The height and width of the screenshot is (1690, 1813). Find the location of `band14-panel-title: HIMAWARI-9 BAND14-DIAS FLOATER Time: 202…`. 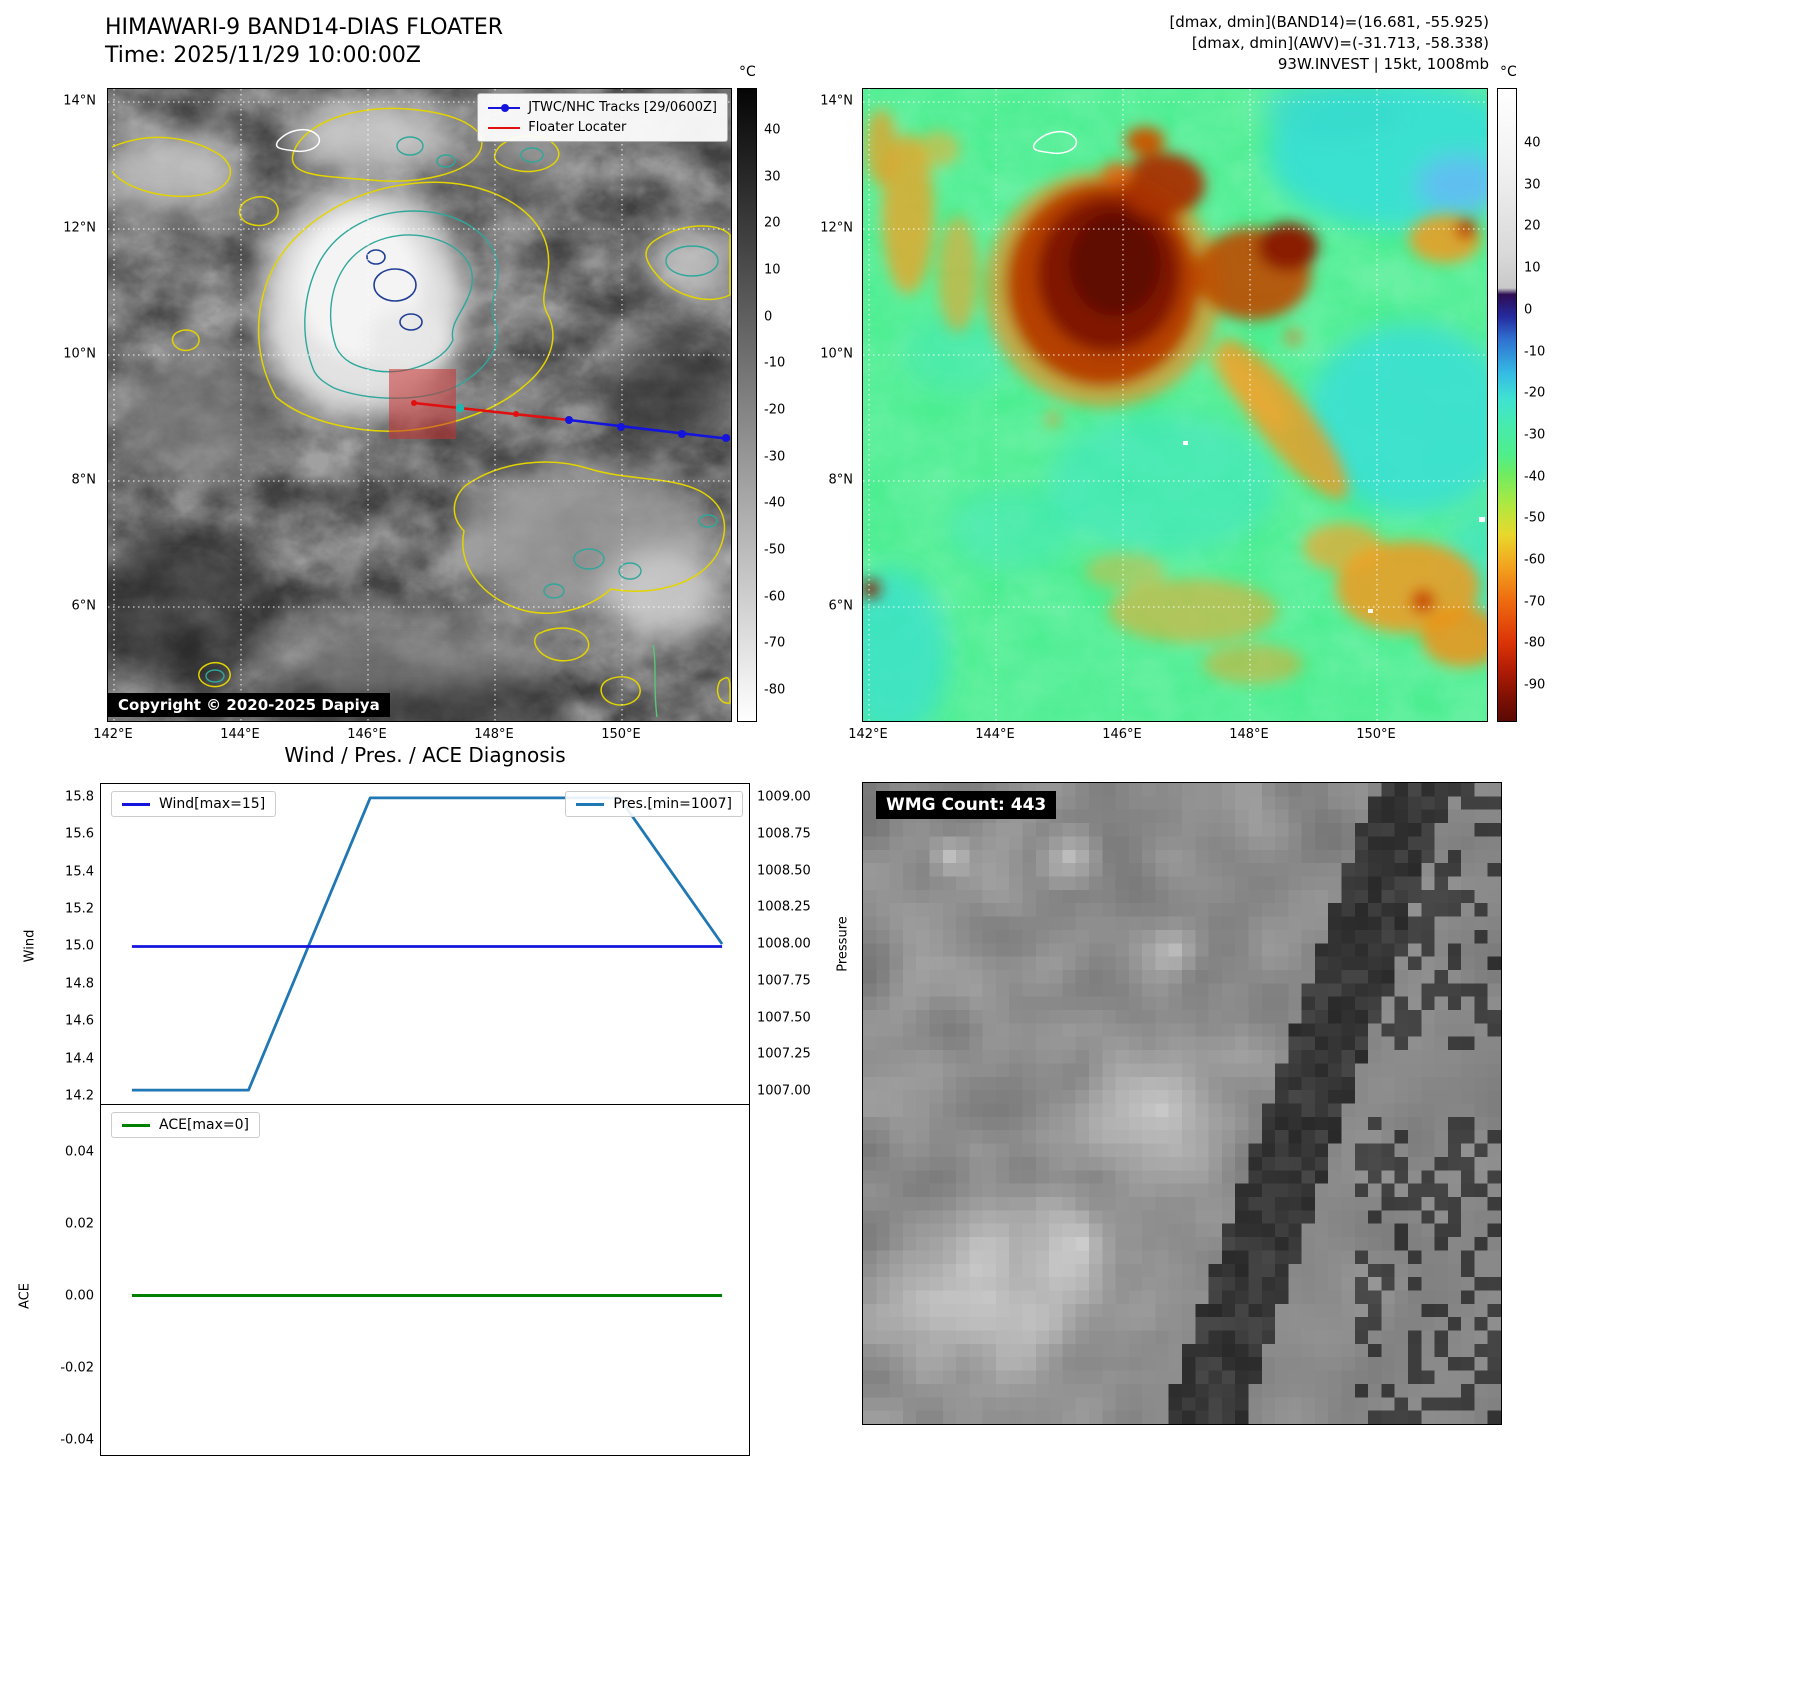

band14-panel-title: HIMAWARI-9 BAND14-DIAS FLOATER Time: 202… is located at coordinates (304, 42).